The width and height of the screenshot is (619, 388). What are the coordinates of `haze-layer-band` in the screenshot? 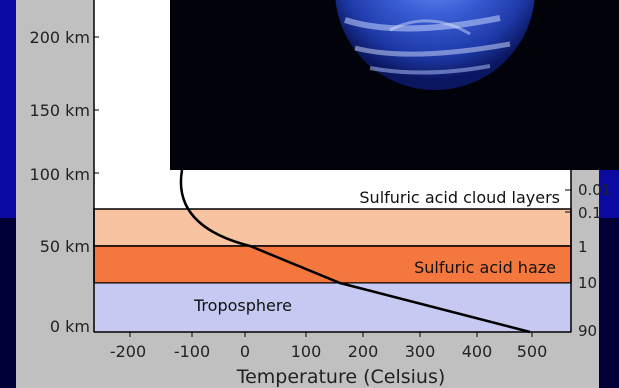 It's located at (332, 264).